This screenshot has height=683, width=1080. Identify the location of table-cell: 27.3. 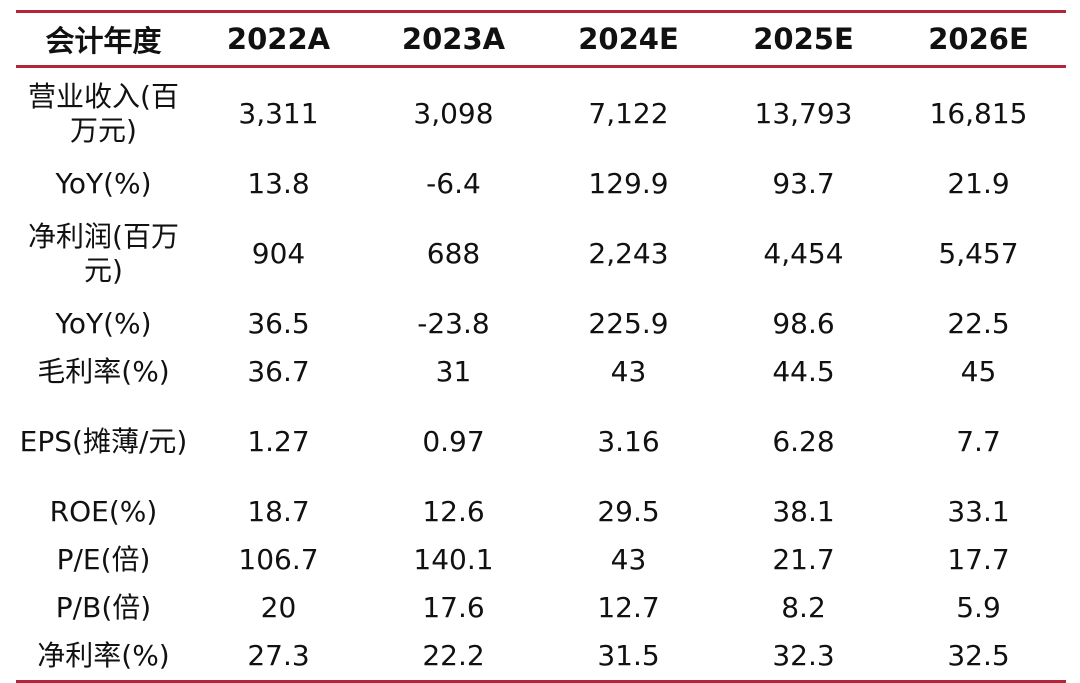
(278, 657).